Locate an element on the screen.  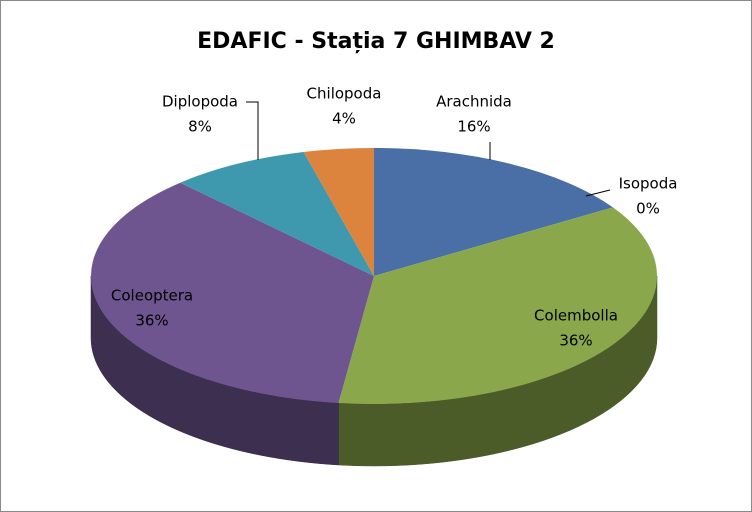
value-label: 4% is located at coordinates (344, 119).